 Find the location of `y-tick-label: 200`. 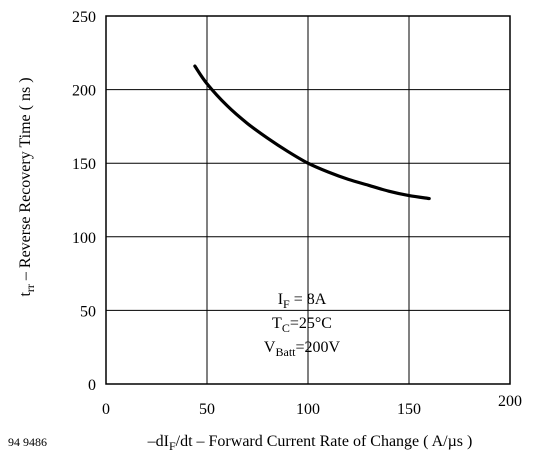

y-tick-label: 200 is located at coordinates (84, 91).